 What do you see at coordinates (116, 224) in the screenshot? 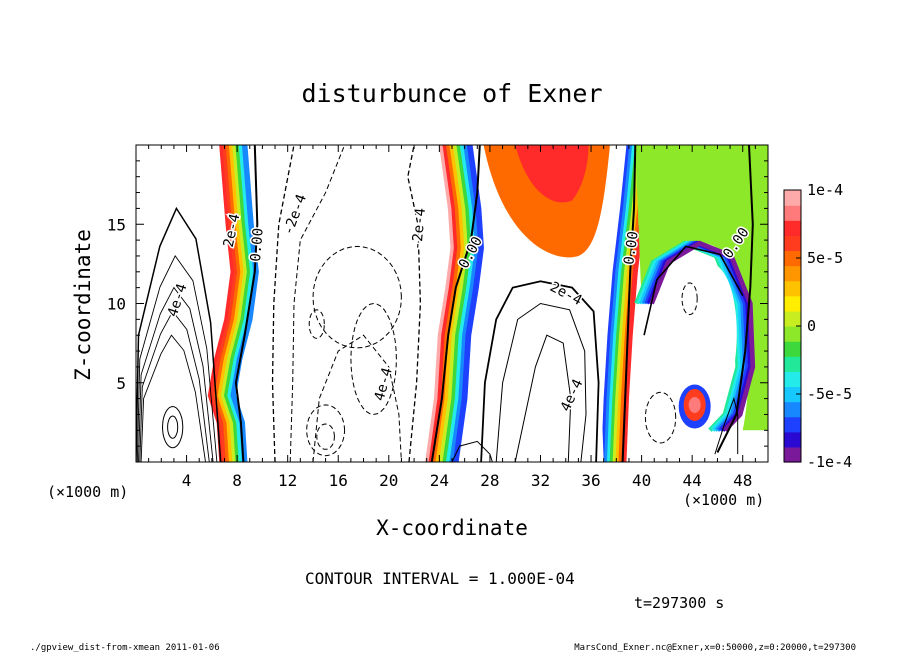
I see `y-tick-label: 15` at bounding box center [116, 224].